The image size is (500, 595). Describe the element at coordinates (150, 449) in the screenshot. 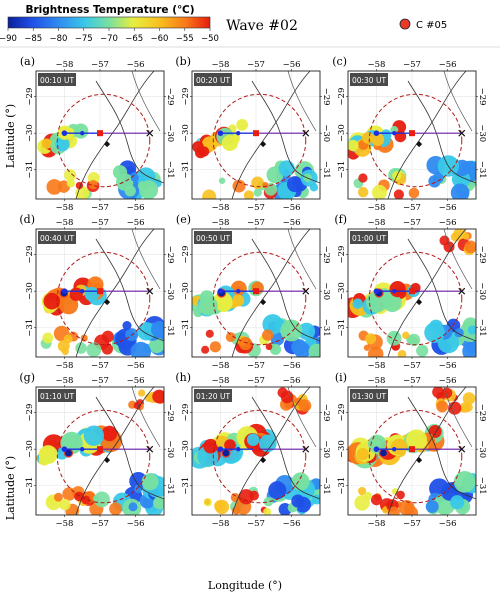

I see `east-cross-marker` at that location.